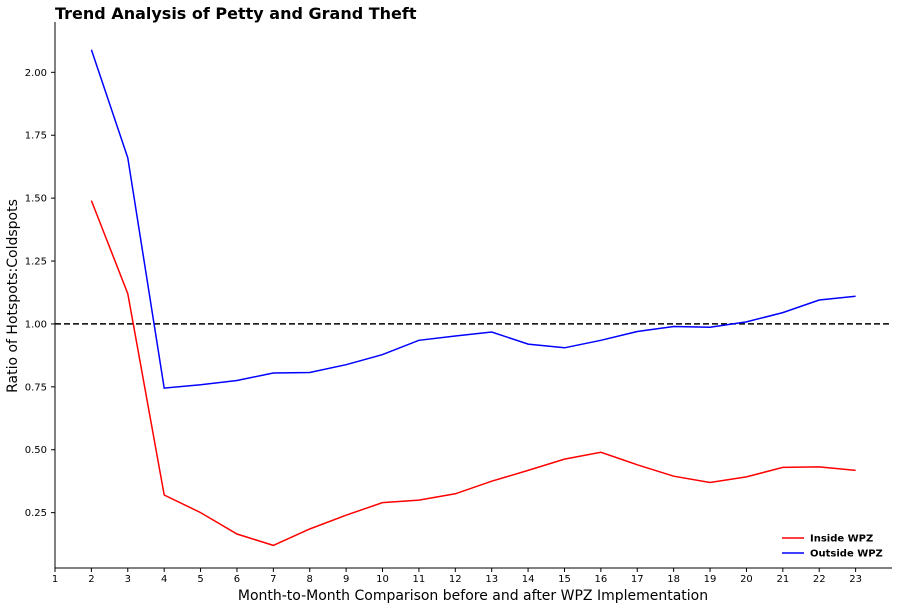 Image resolution: width=898 pixels, height=610 pixels. I want to click on x-tick-label: 5, so click(200, 579).